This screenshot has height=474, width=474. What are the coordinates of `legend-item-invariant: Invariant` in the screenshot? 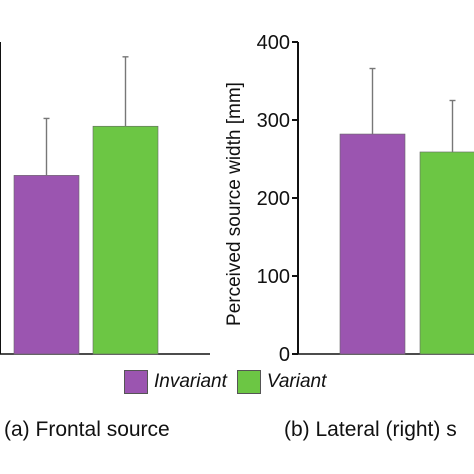 It's located at (175, 382).